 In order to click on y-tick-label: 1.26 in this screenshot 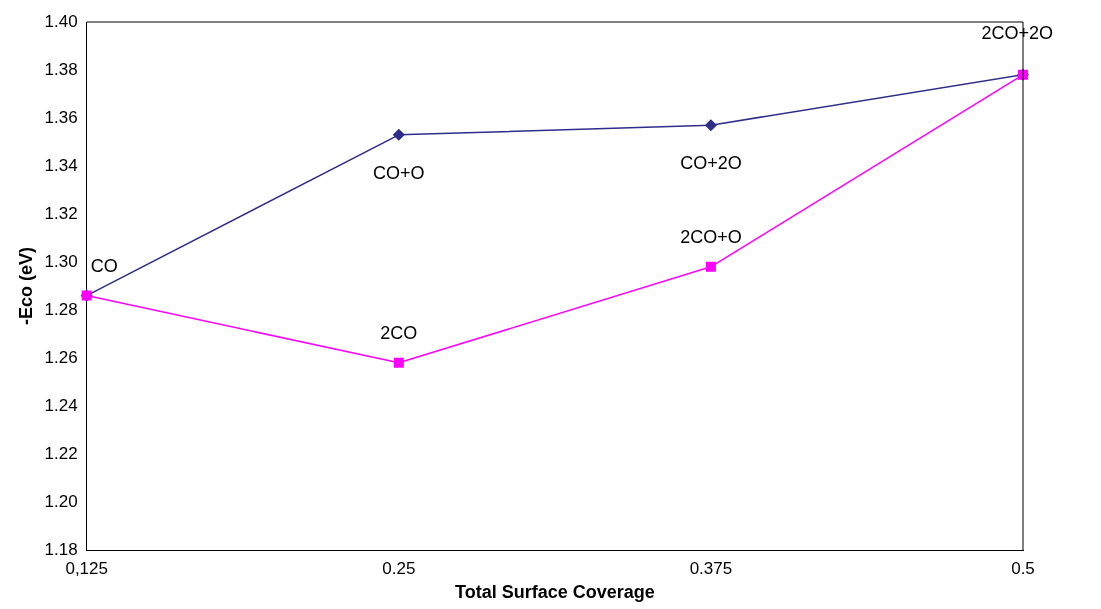, I will do `click(61, 357)`.